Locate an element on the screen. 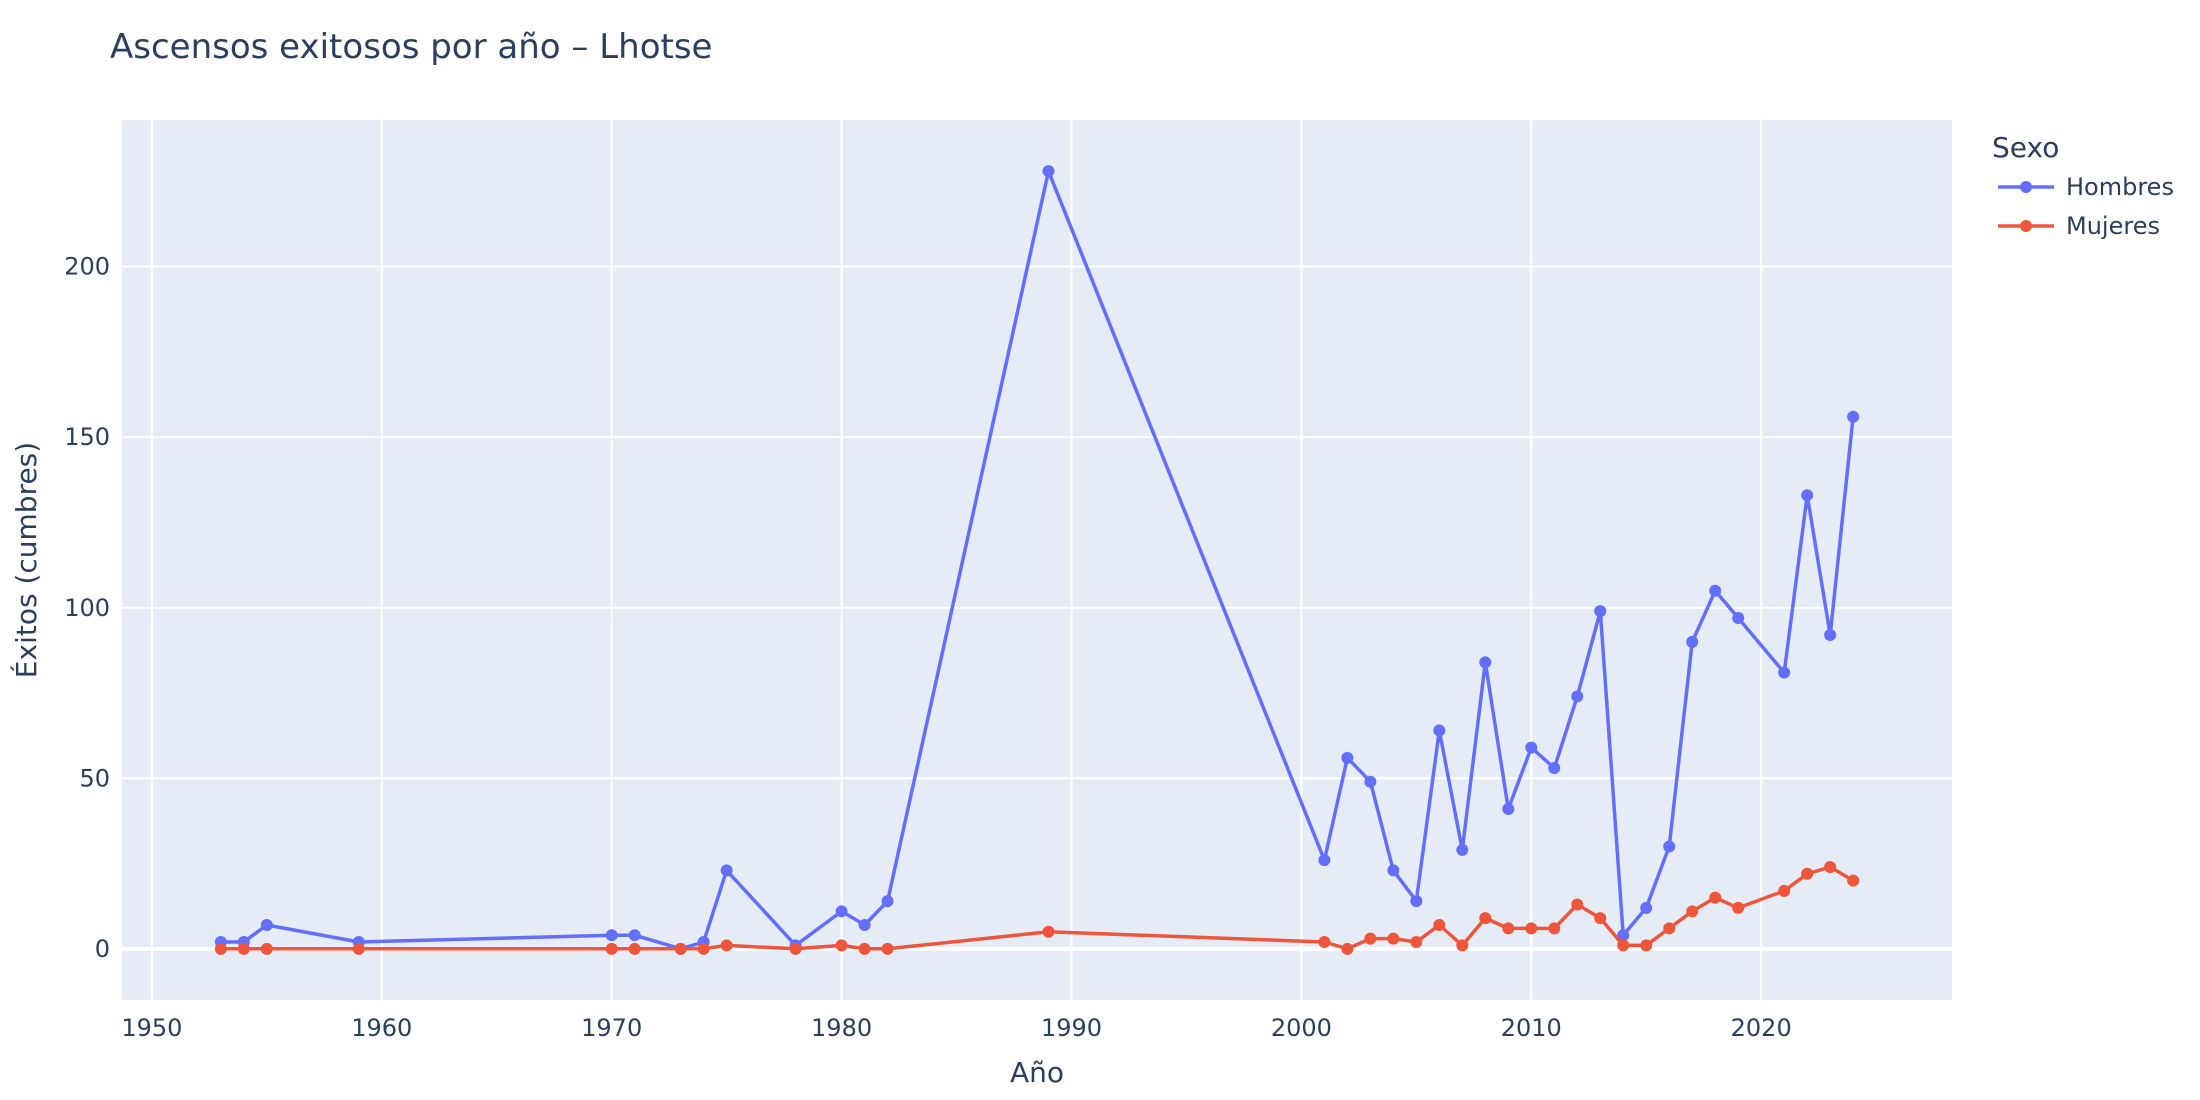 The image size is (2200, 1100). x-tick-label: 2020 is located at coordinates (1761, 1028).